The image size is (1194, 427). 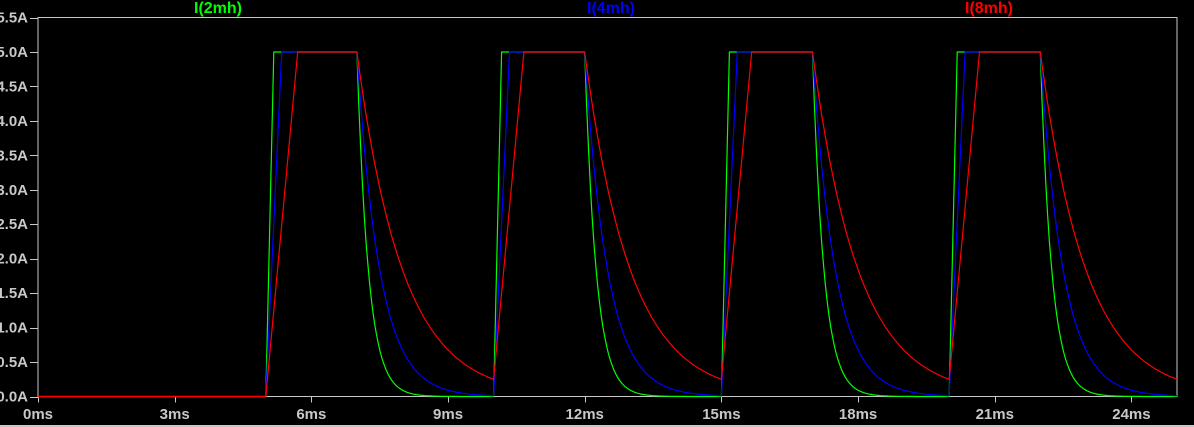 I want to click on y-tick-label: 0.0A, so click(x=14, y=397).